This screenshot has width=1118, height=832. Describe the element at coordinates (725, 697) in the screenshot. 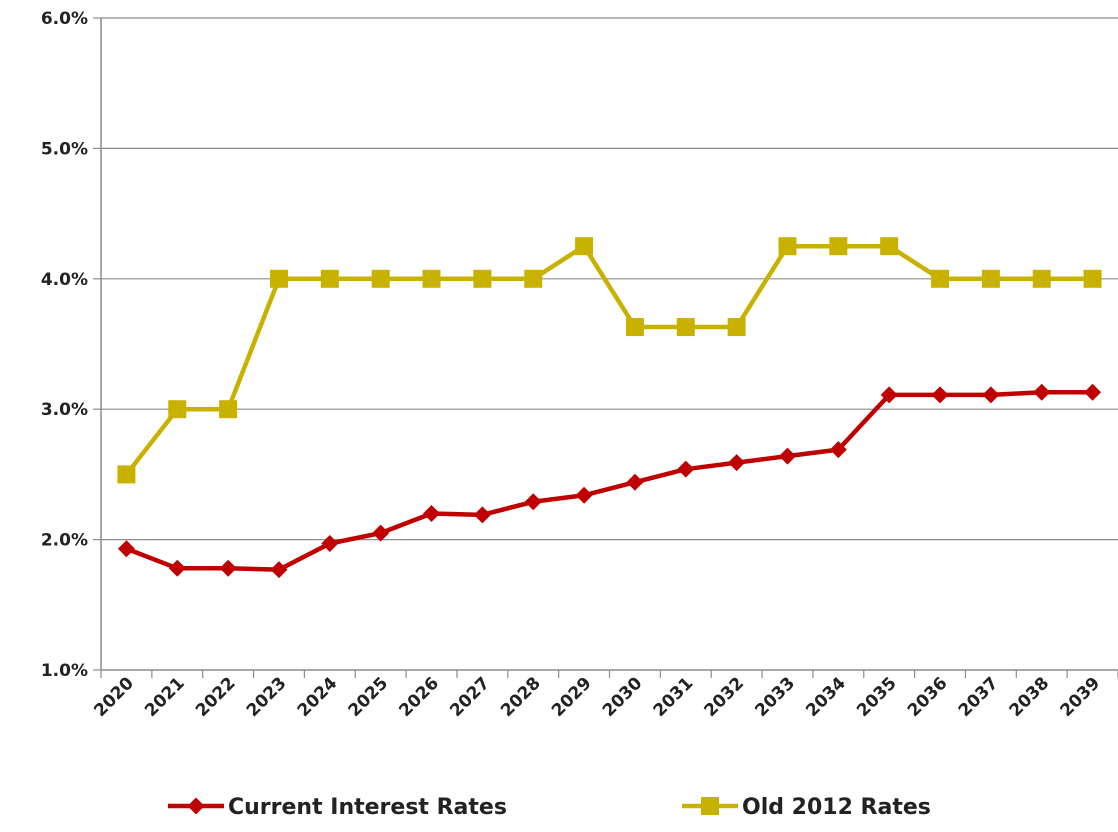

I see `x-tick-label: 2032` at that location.